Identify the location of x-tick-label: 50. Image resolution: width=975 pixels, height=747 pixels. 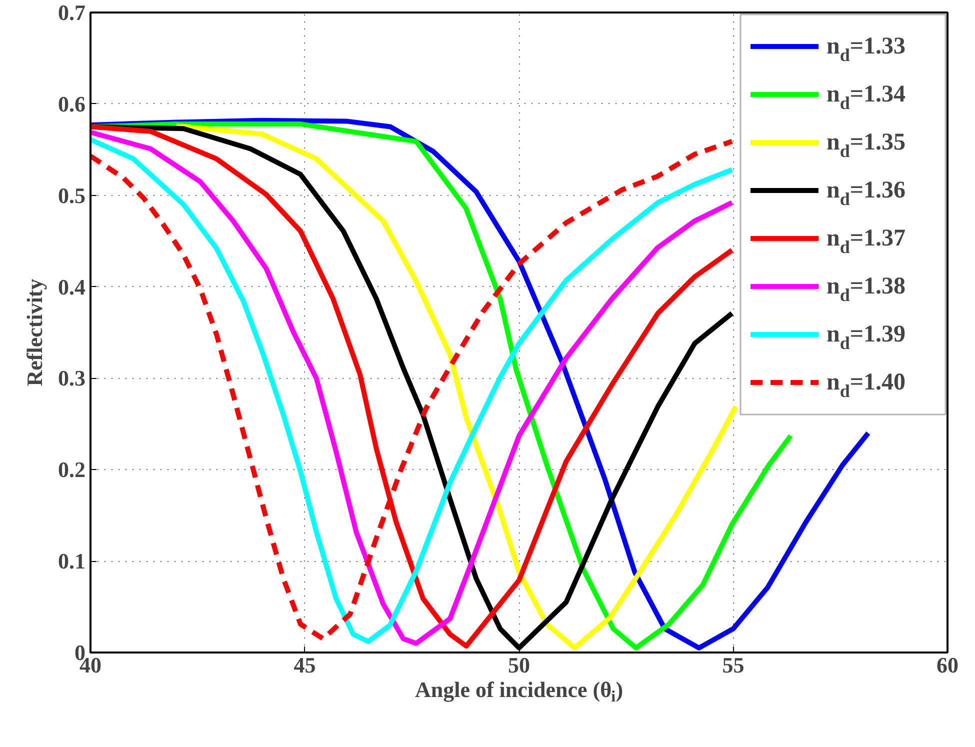
(519, 665).